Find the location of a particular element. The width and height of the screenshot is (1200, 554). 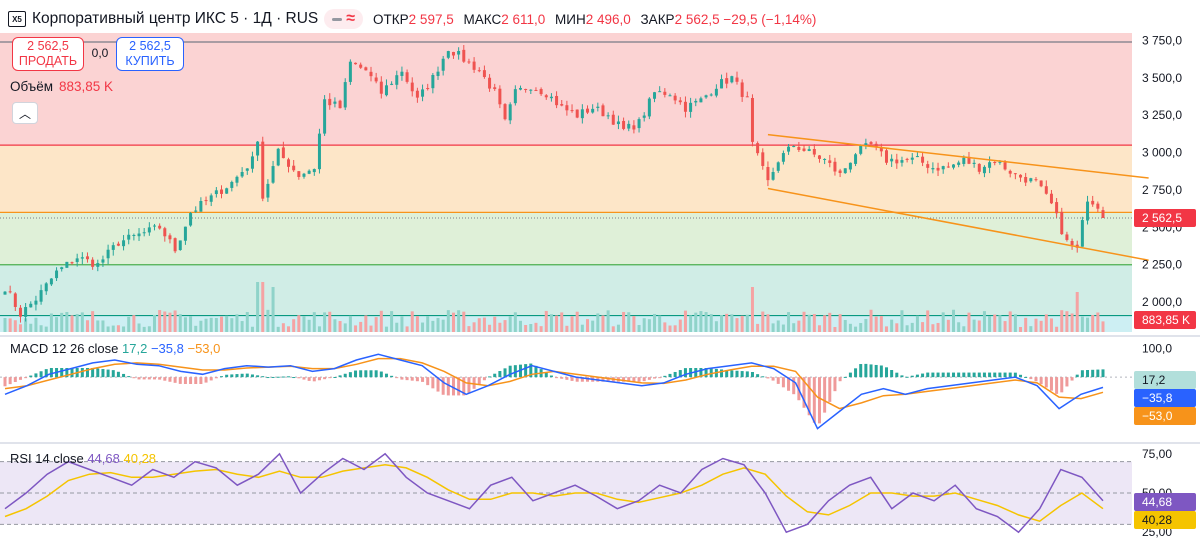

macd-badge-bg is located at coordinates (1165, 398).